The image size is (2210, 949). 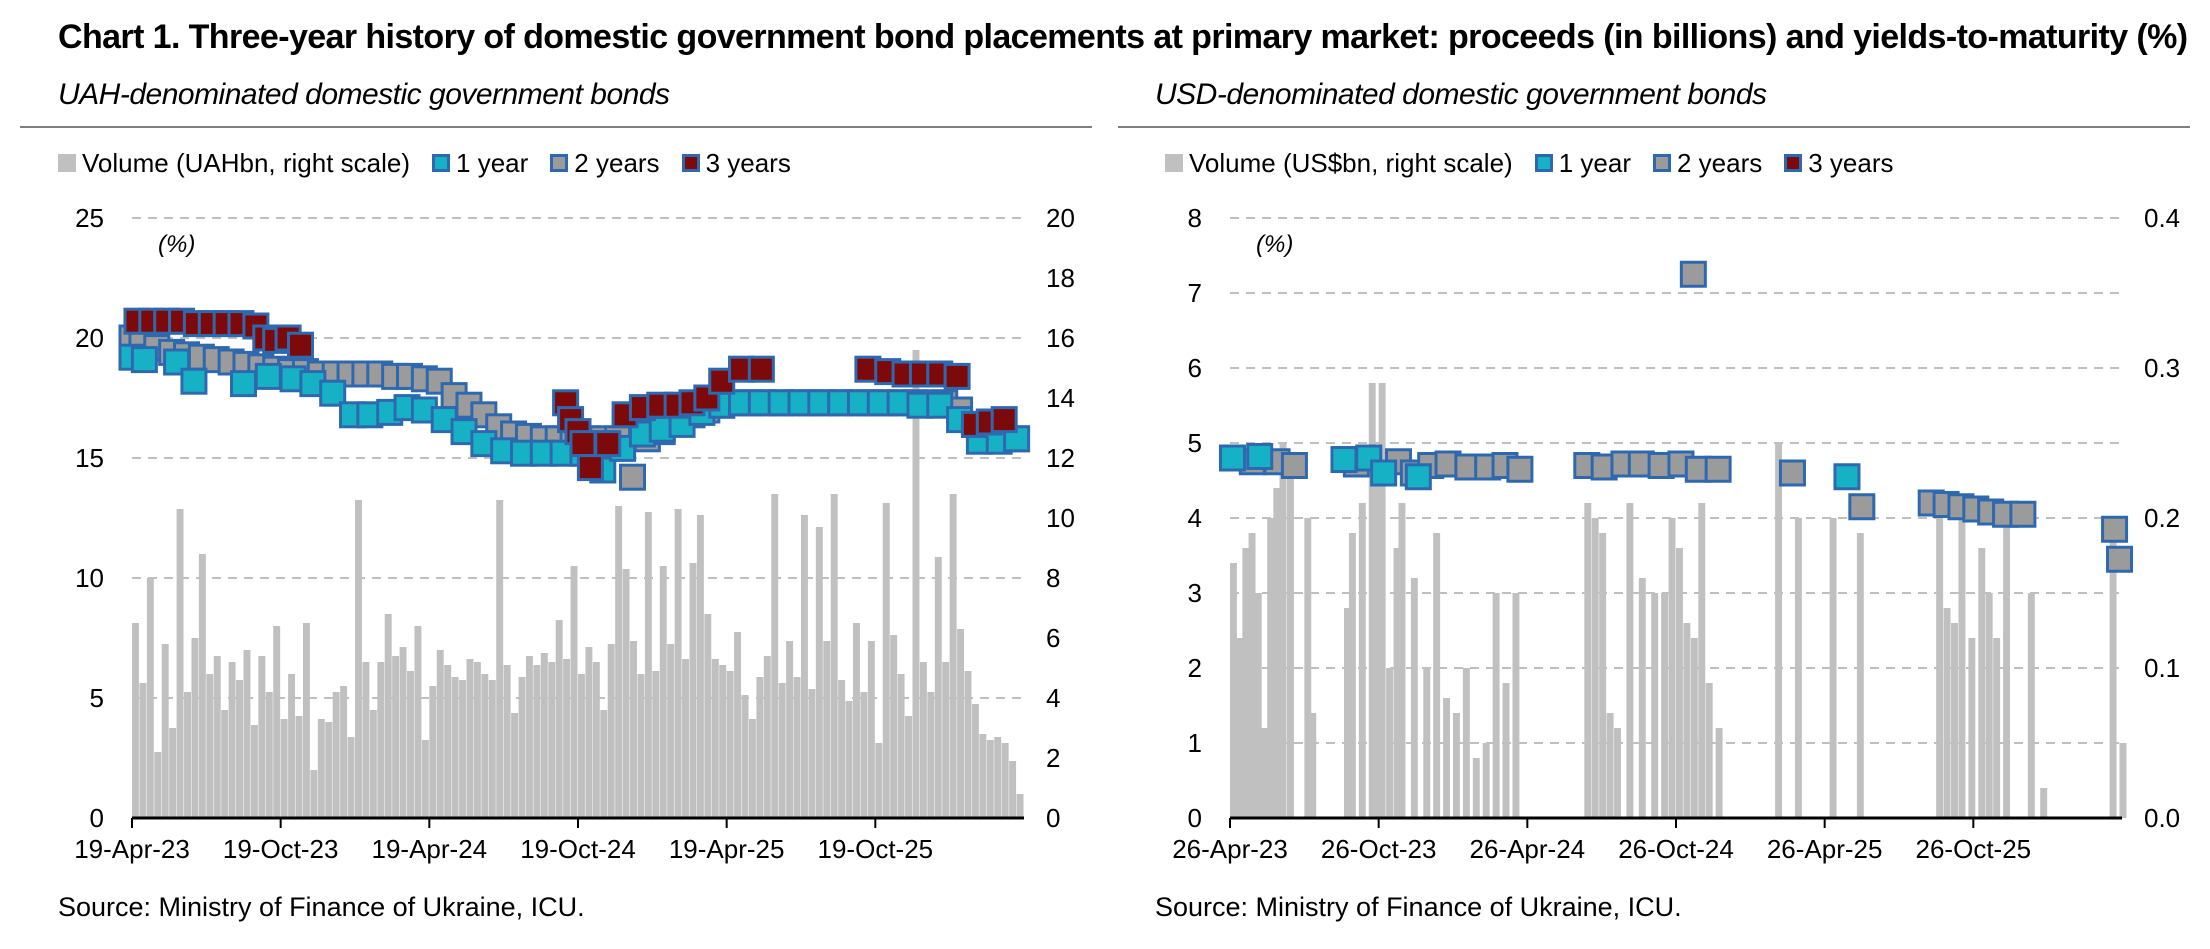 I want to click on x-axis-tick-label: 26-Apr-25, so click(x=1825, y=849).